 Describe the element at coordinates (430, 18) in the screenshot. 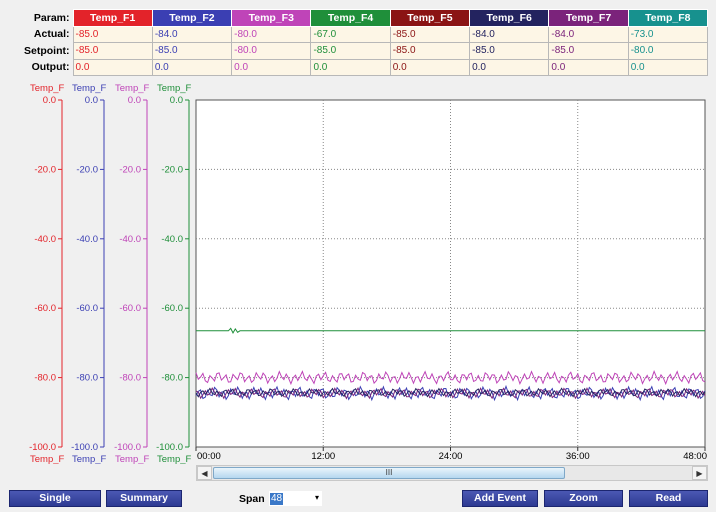

I see `channel-header-5: Temp_F5` at that location.